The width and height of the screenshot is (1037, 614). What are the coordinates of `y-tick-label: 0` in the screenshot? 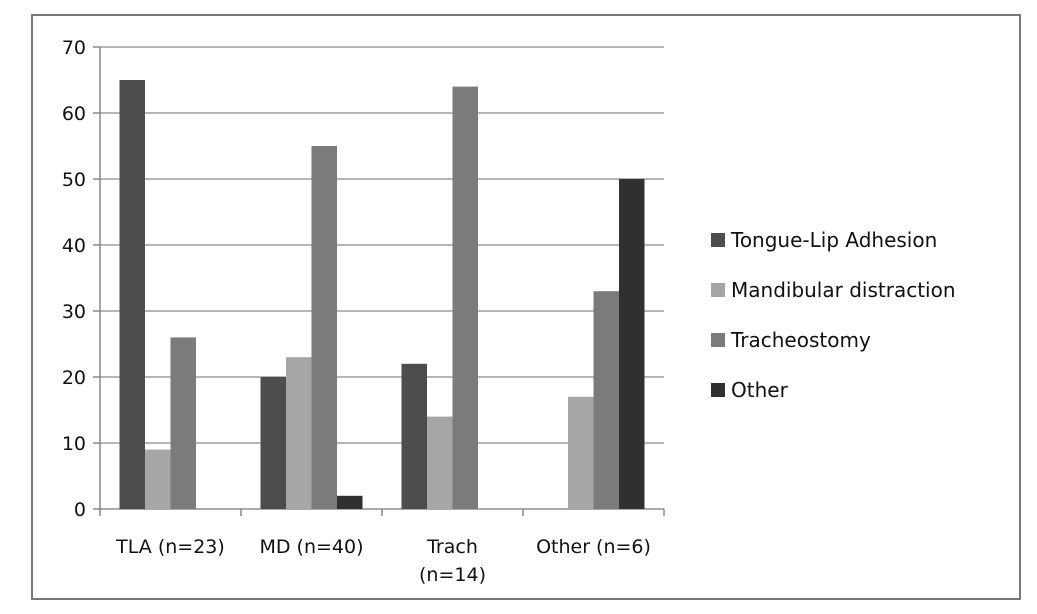 It's located at (80, 510).